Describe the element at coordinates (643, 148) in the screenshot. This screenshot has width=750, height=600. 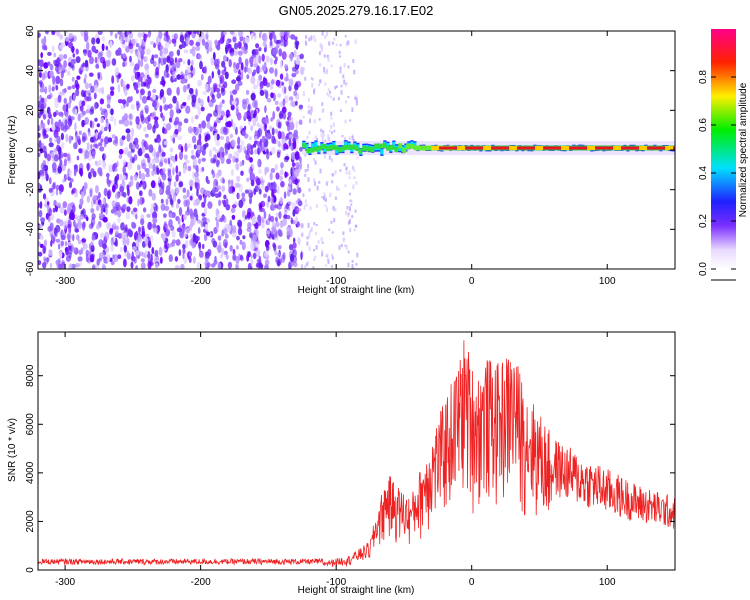
I see `spectrogram-signal-peak-cell` at that location.